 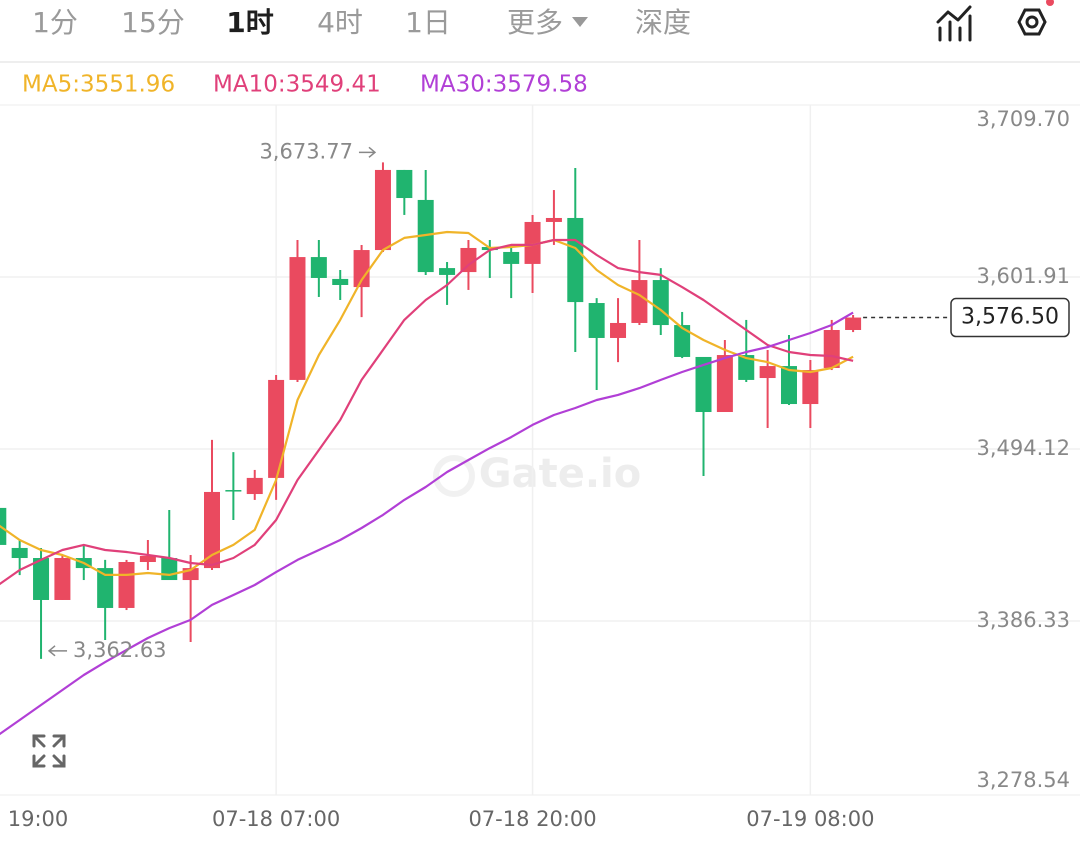 What do you see at coordinates (663, 22) in the screenshot?
I see `timeframe-tab: 深度` at bounding box center [663, 22].